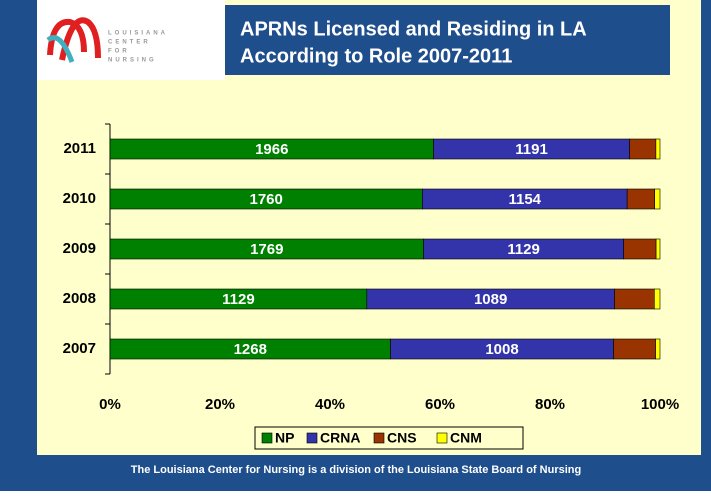 This screenshot has width=711, height=496. What do you see at coordinates (284, 438) in the screenshot?
I see `legend-label: NP` at bounding box center [284, 438].